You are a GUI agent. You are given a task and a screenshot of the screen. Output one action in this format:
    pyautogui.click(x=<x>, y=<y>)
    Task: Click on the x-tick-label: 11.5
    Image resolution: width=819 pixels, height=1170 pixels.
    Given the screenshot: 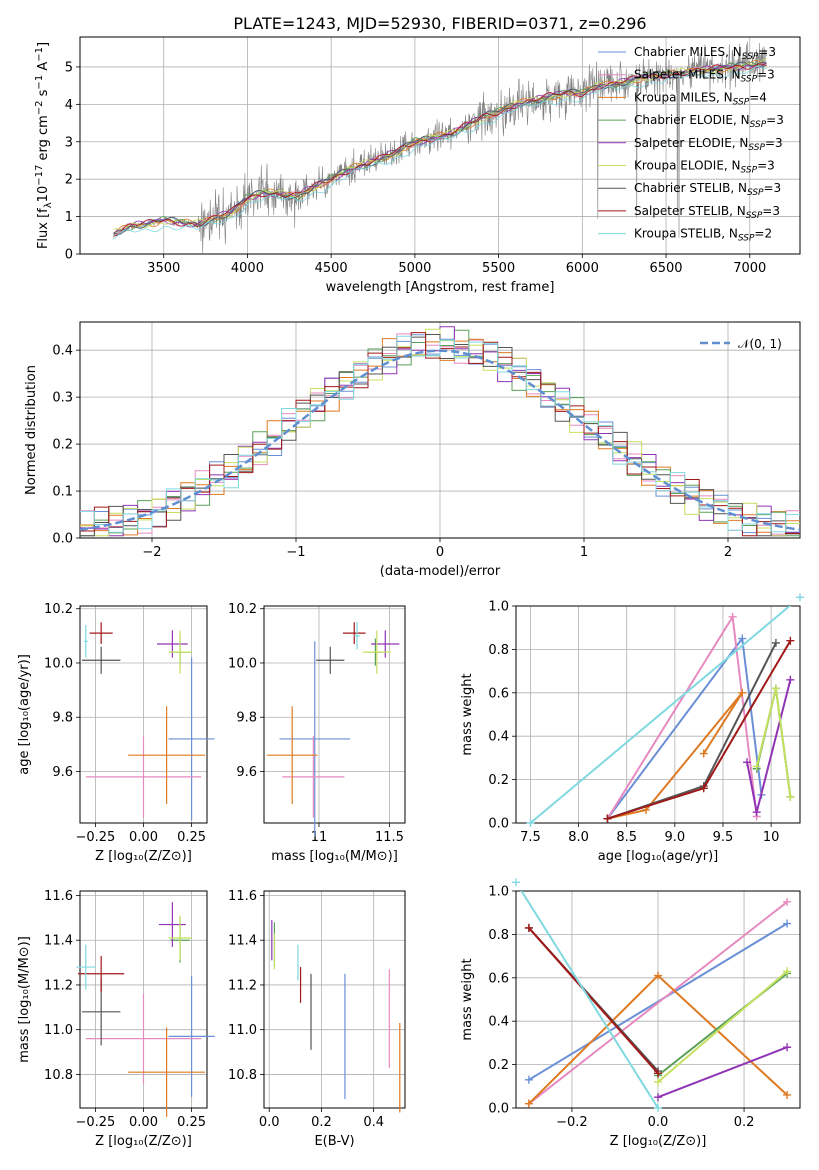 What is the action you would take?
    pyautogui.click(x=389, y=837)
    